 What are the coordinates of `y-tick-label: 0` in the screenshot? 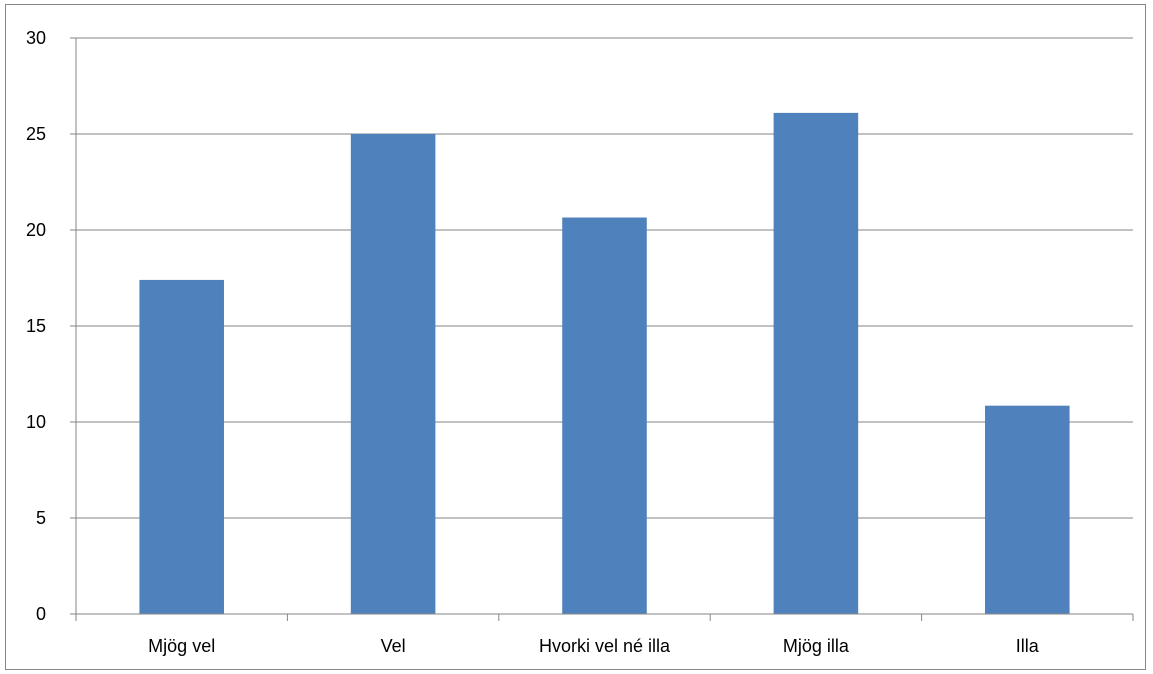 It's located at (41, 614).